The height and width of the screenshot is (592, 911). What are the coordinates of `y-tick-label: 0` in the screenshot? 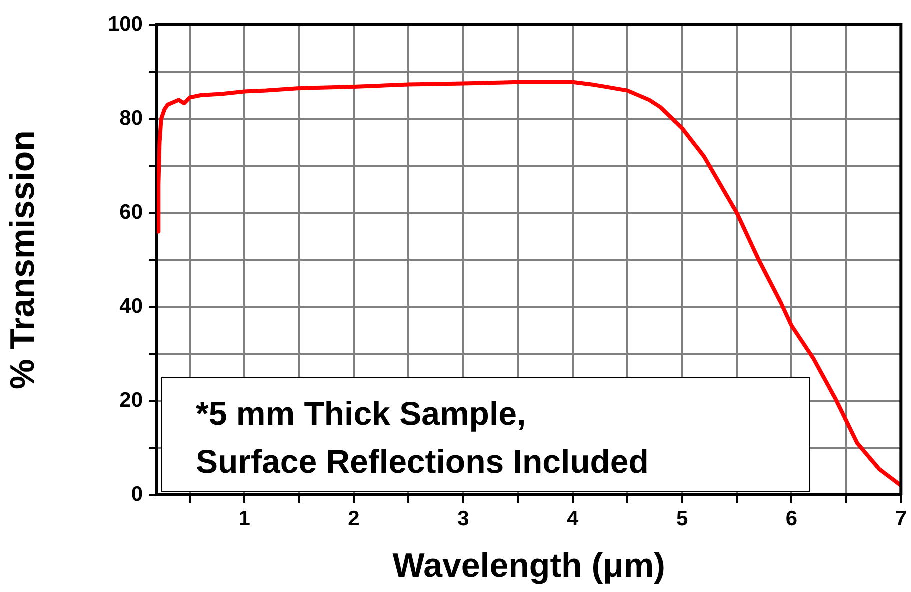 It's located at (137, 494).